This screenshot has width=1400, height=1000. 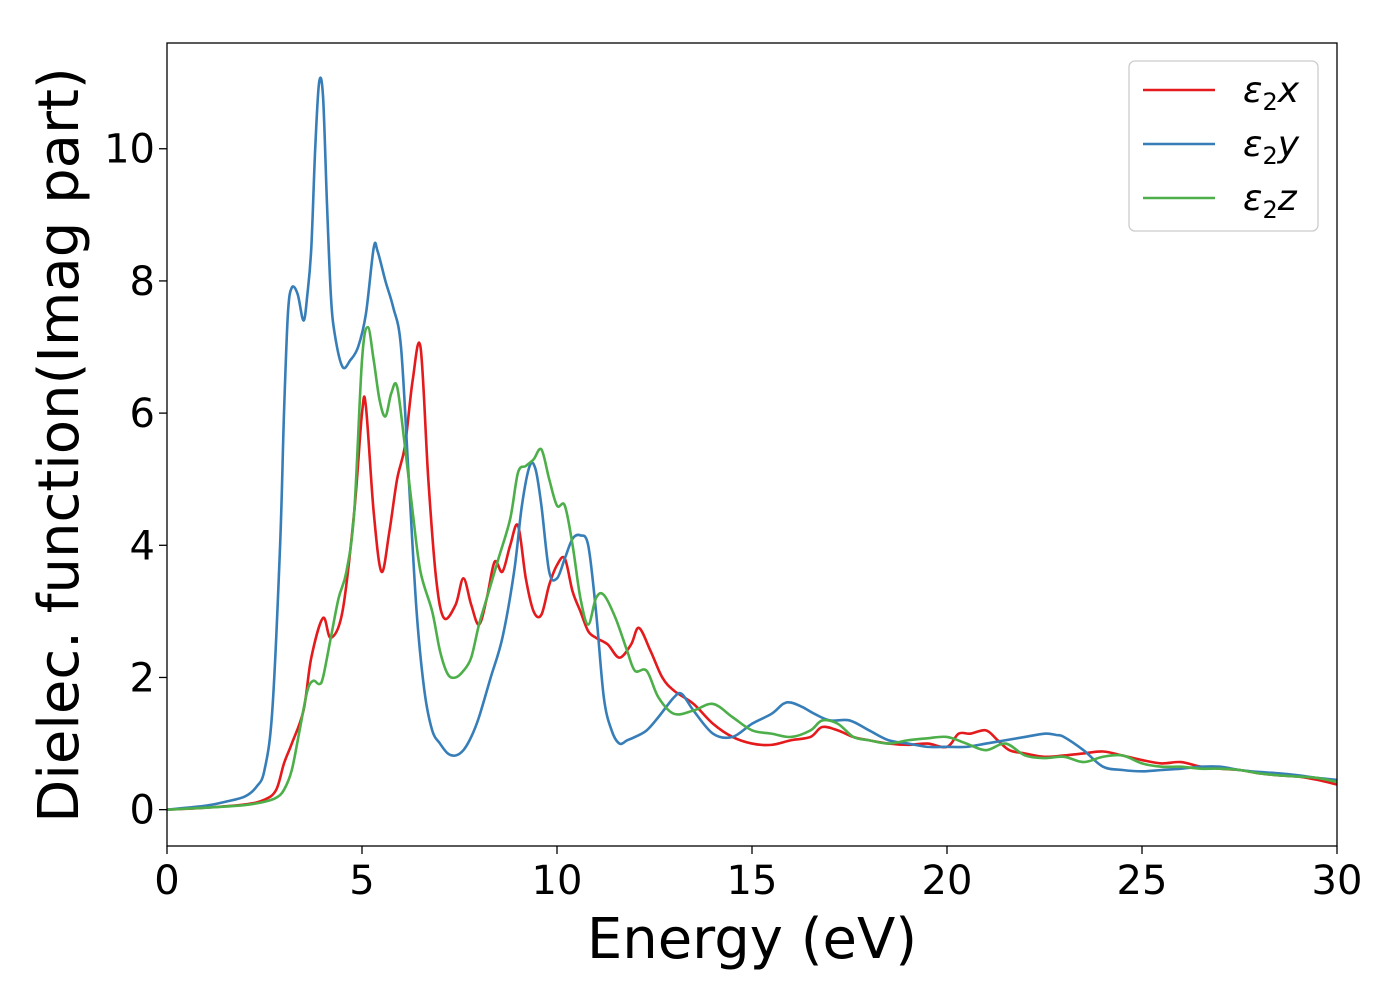 I want to click on legend-box, so click(x=1223, y=146).